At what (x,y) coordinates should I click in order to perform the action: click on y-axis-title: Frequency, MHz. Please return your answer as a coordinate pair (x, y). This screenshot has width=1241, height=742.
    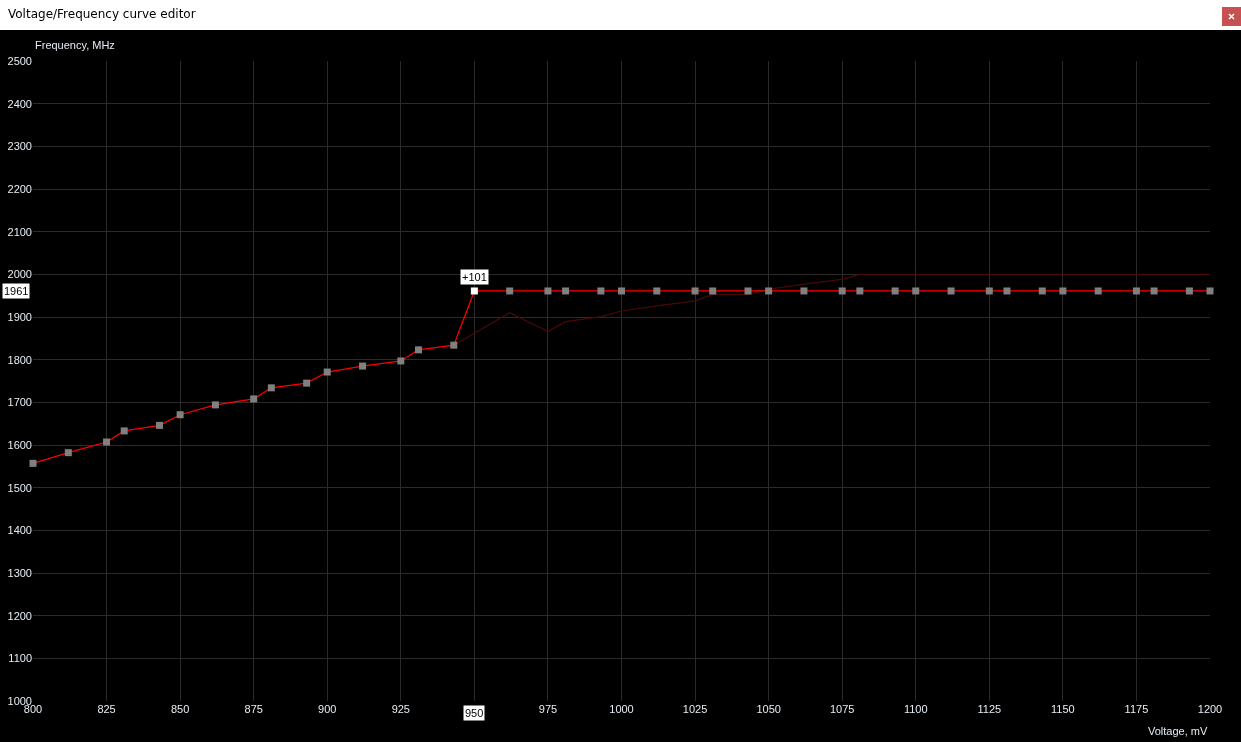
    Looking at the image, I should click on (75, 45).